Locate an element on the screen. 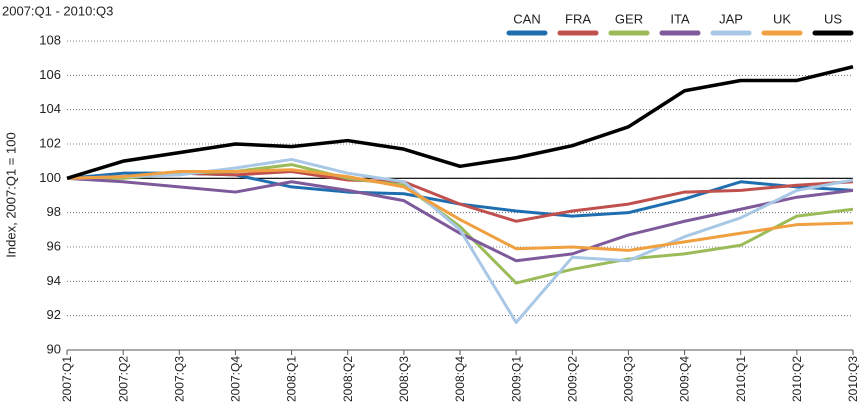 This screenshot has width=859, height=417. x-tick-label: 2009:Q2 is located at coordinates (572, 379).